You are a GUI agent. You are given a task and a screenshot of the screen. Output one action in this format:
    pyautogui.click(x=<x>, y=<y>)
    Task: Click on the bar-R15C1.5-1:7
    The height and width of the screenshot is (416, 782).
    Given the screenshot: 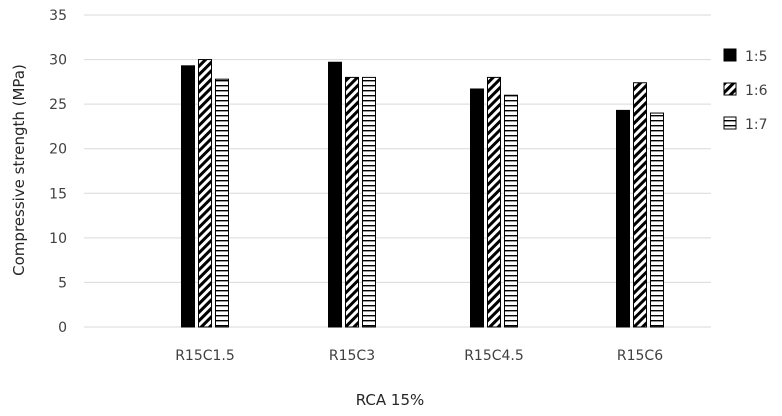 What is the action you would take?
    pyautogui.click(x=222, y=203)
    